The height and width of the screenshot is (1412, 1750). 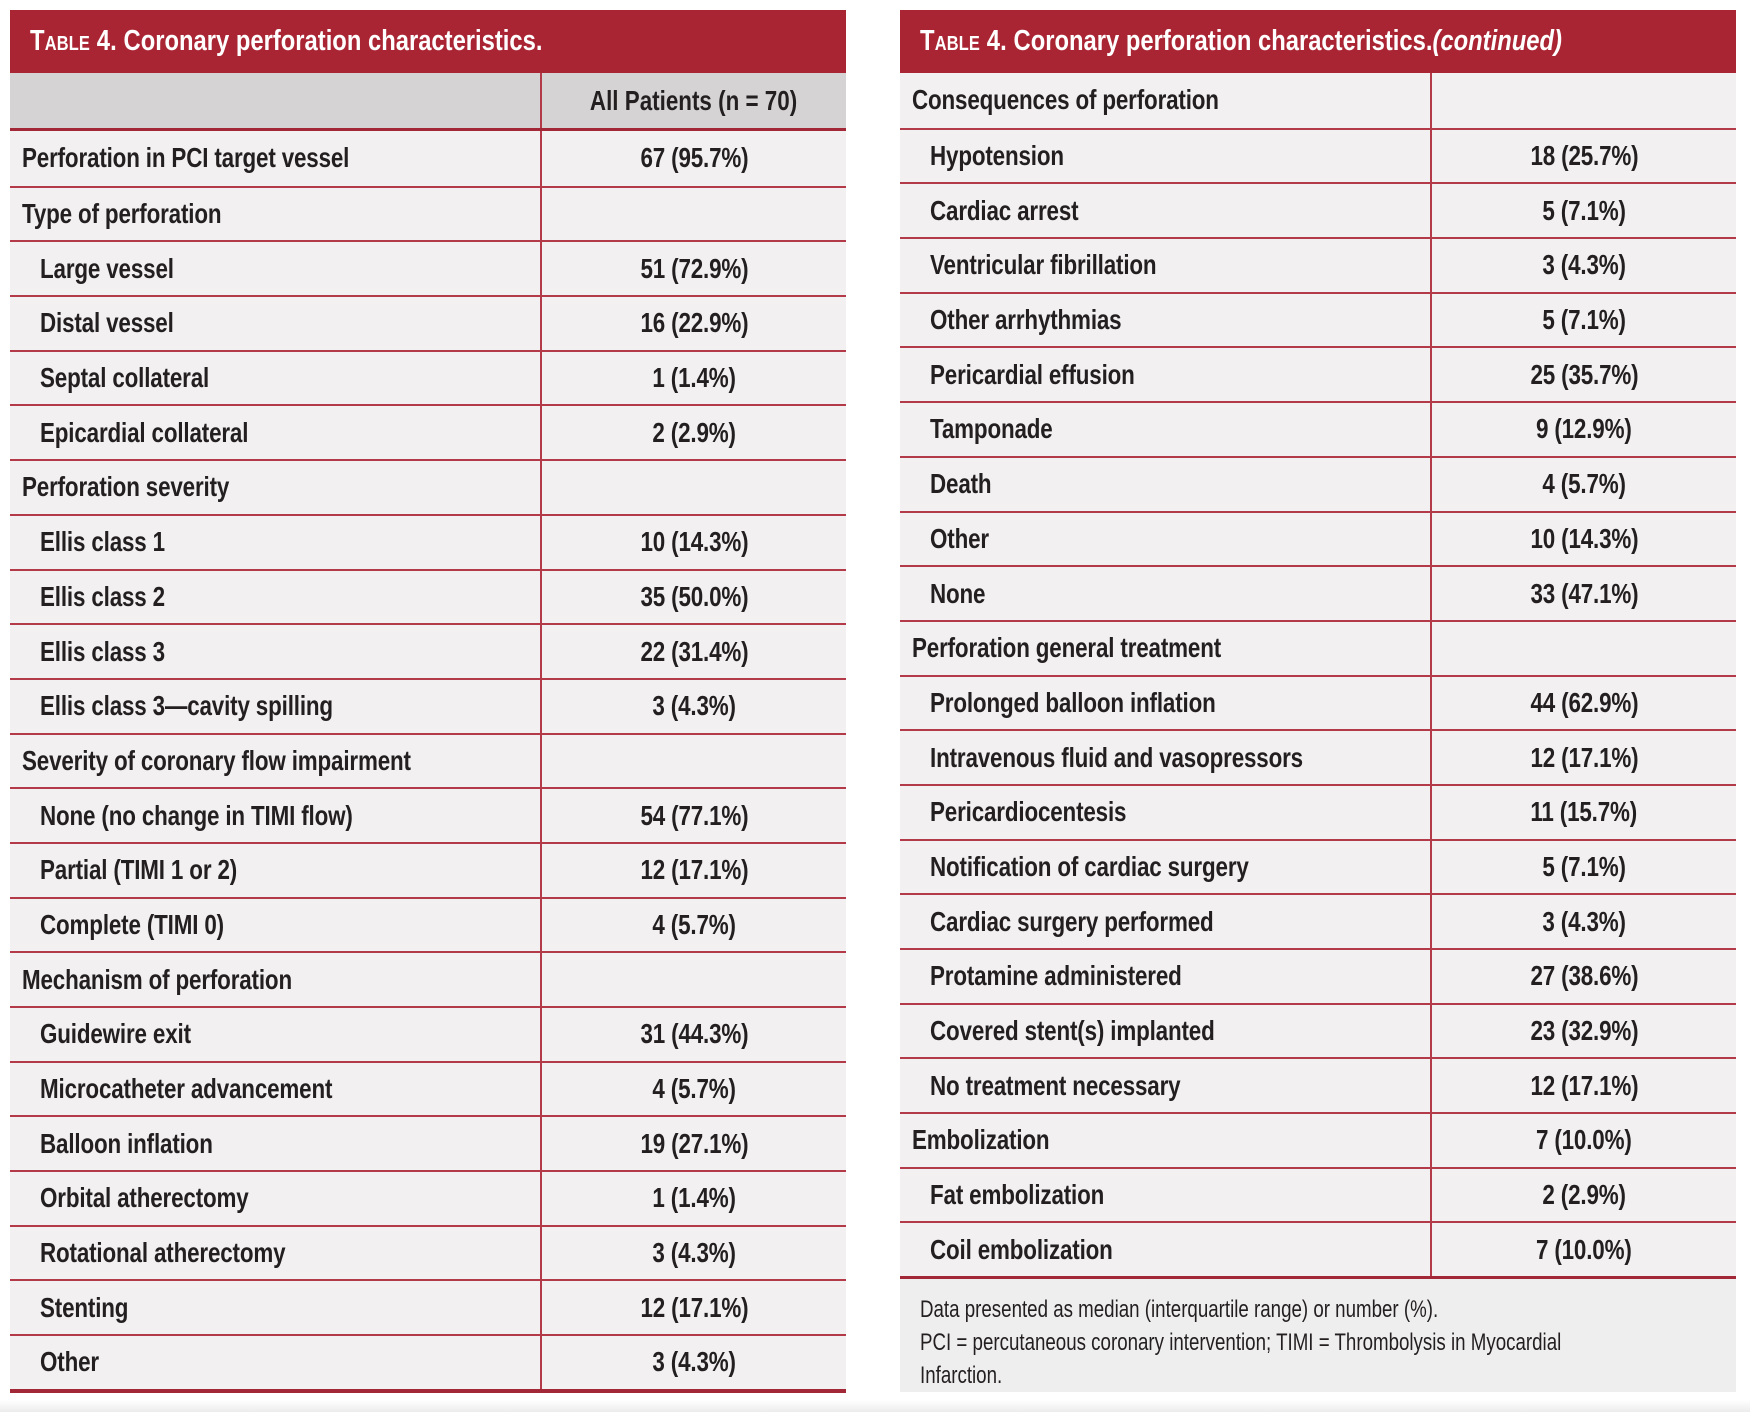 What do you see at coordinates (428, 924) in the screenshot?
I see `table-row: Complete (TIMI 0) 4 (5.7%)` at bounding box center [428, 924].